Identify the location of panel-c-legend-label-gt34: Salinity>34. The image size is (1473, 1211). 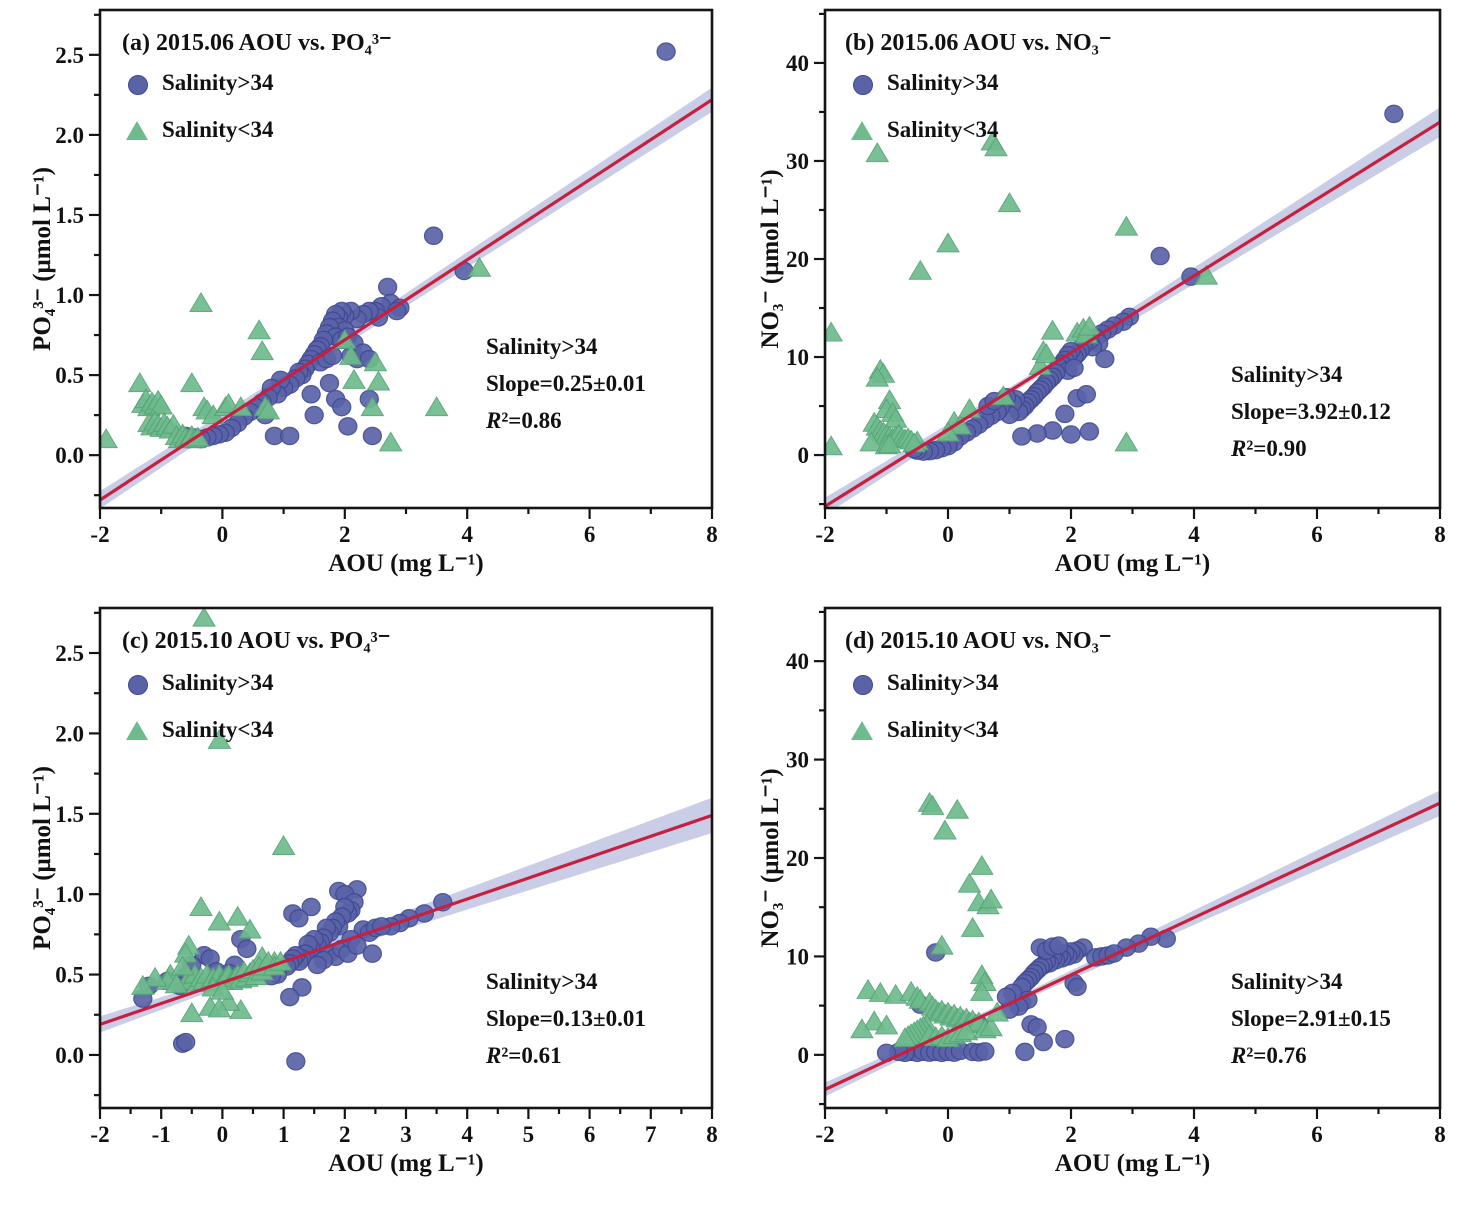
(218, 682).